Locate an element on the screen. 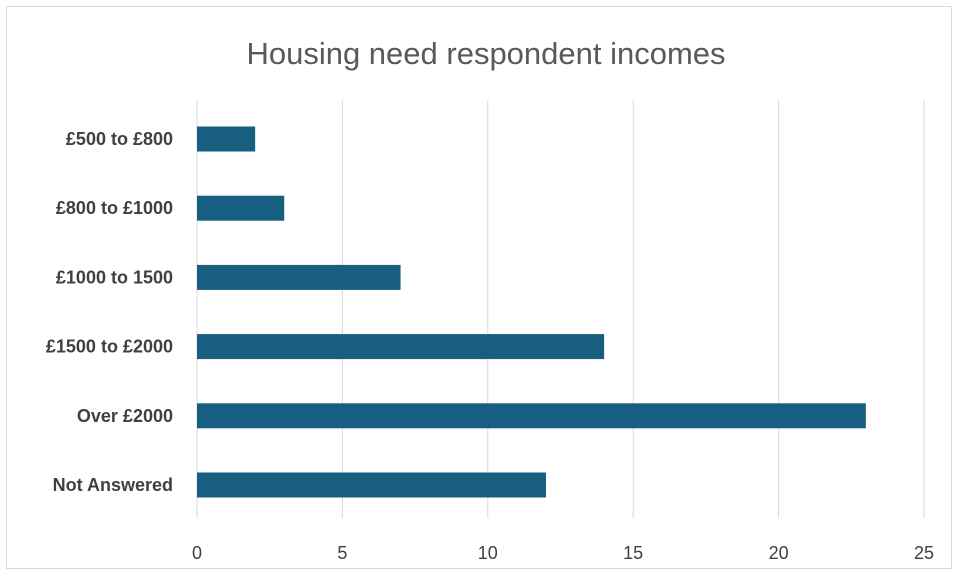  x-tick-label: 25 is located at coordinates (924, 553).